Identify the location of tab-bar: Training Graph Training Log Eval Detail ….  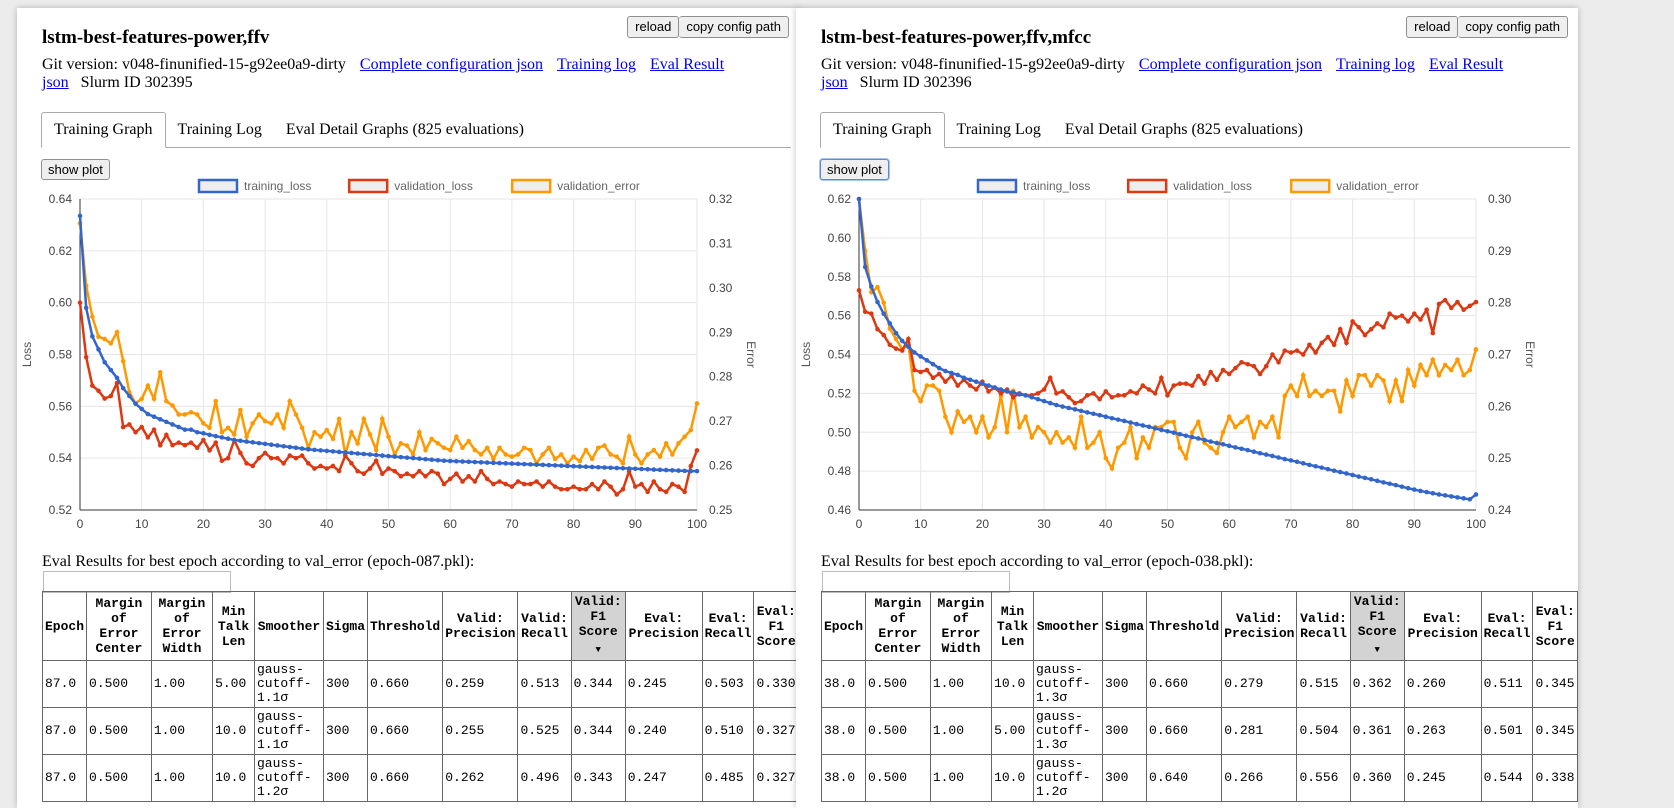
(1195, 129).